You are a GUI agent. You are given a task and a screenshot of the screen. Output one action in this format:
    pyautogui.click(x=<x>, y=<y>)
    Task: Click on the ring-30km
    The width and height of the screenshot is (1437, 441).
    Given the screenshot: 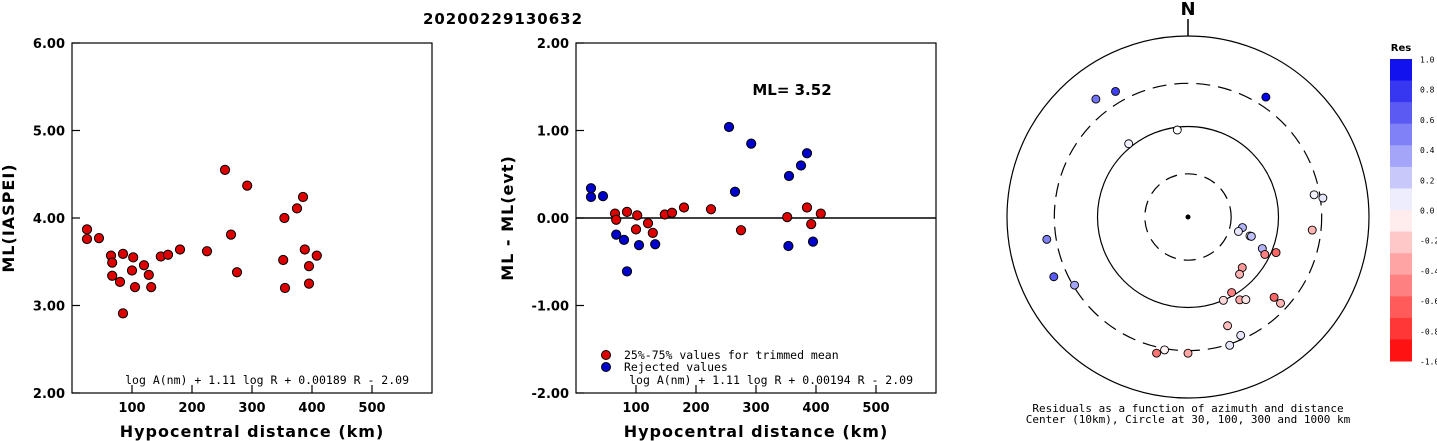 What is the action you would take?
    pyautogui.click(x=1188, y=217)
    